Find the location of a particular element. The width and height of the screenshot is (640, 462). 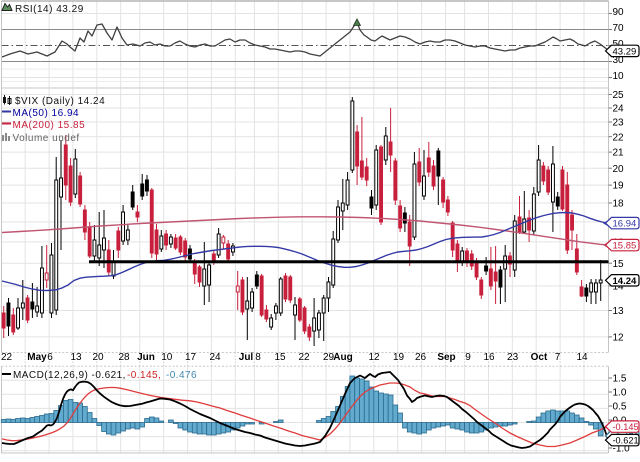

svg-text: 16 is located at coordinates (489, 357).